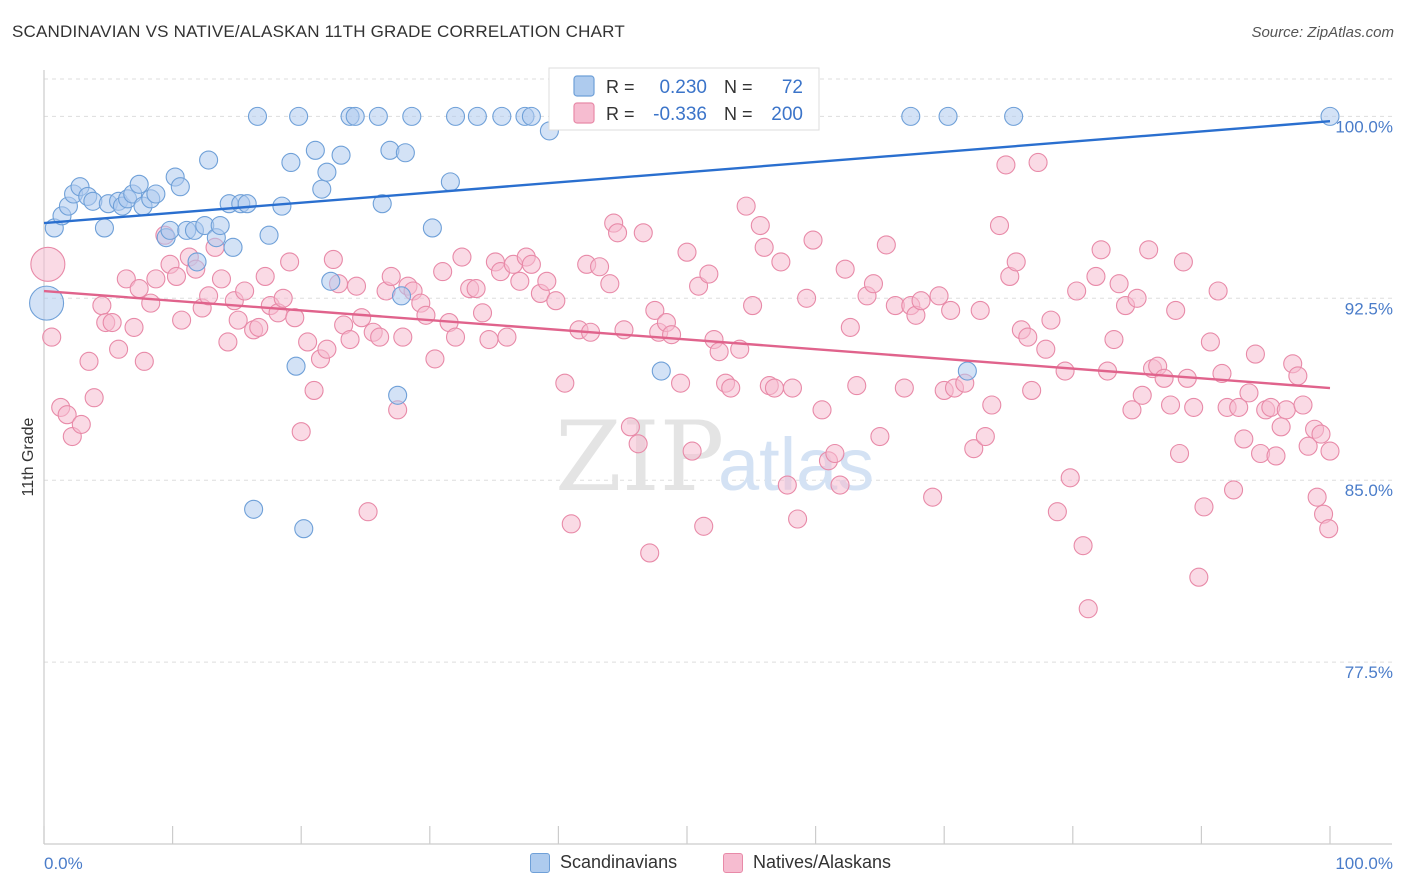 The image size is (1406, 892). What do you see at coordinates (718, 849) in the screenshot?
I see `x-ticks: 0.0% 100.0%` at bounding box center [718, 849].